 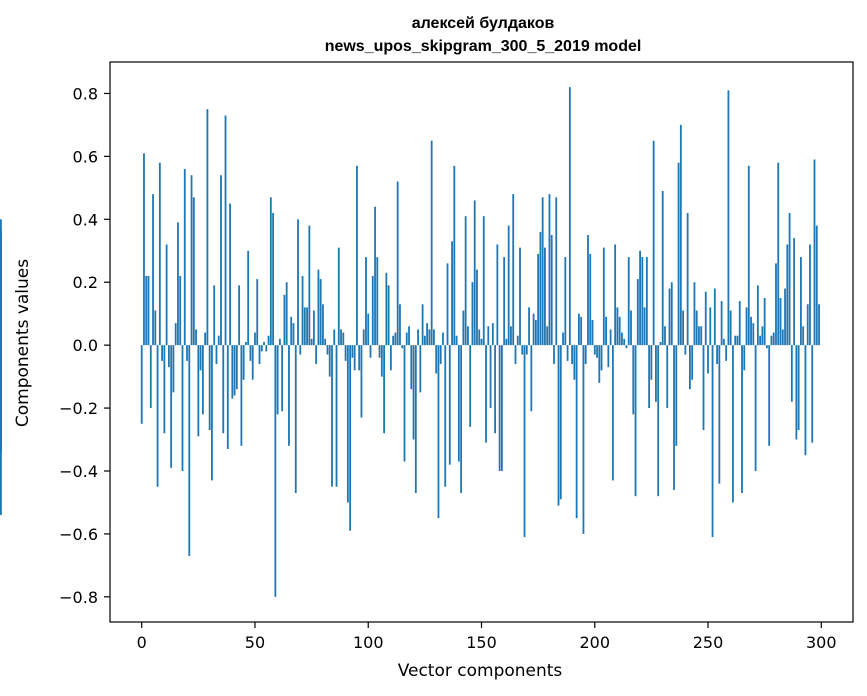 What do you see at coordinates (78, 534) in the screenshot?
I see `y-tick-label: −0.6` at bounding box center [78, 534].